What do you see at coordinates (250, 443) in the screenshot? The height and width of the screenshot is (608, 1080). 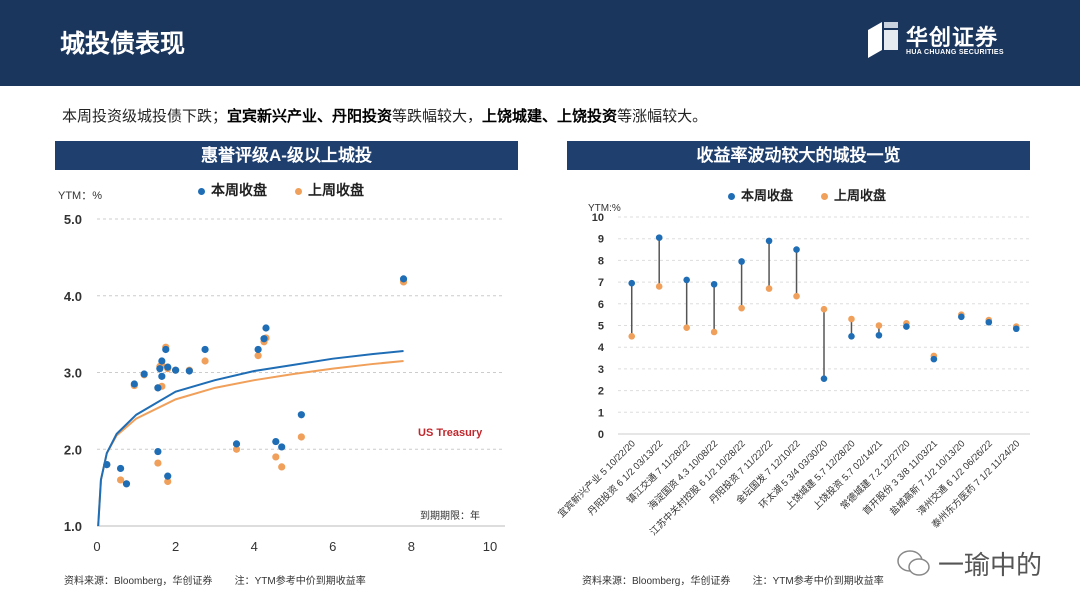 I see `treasury-curve-last-week` at bounding box center [250, 443].